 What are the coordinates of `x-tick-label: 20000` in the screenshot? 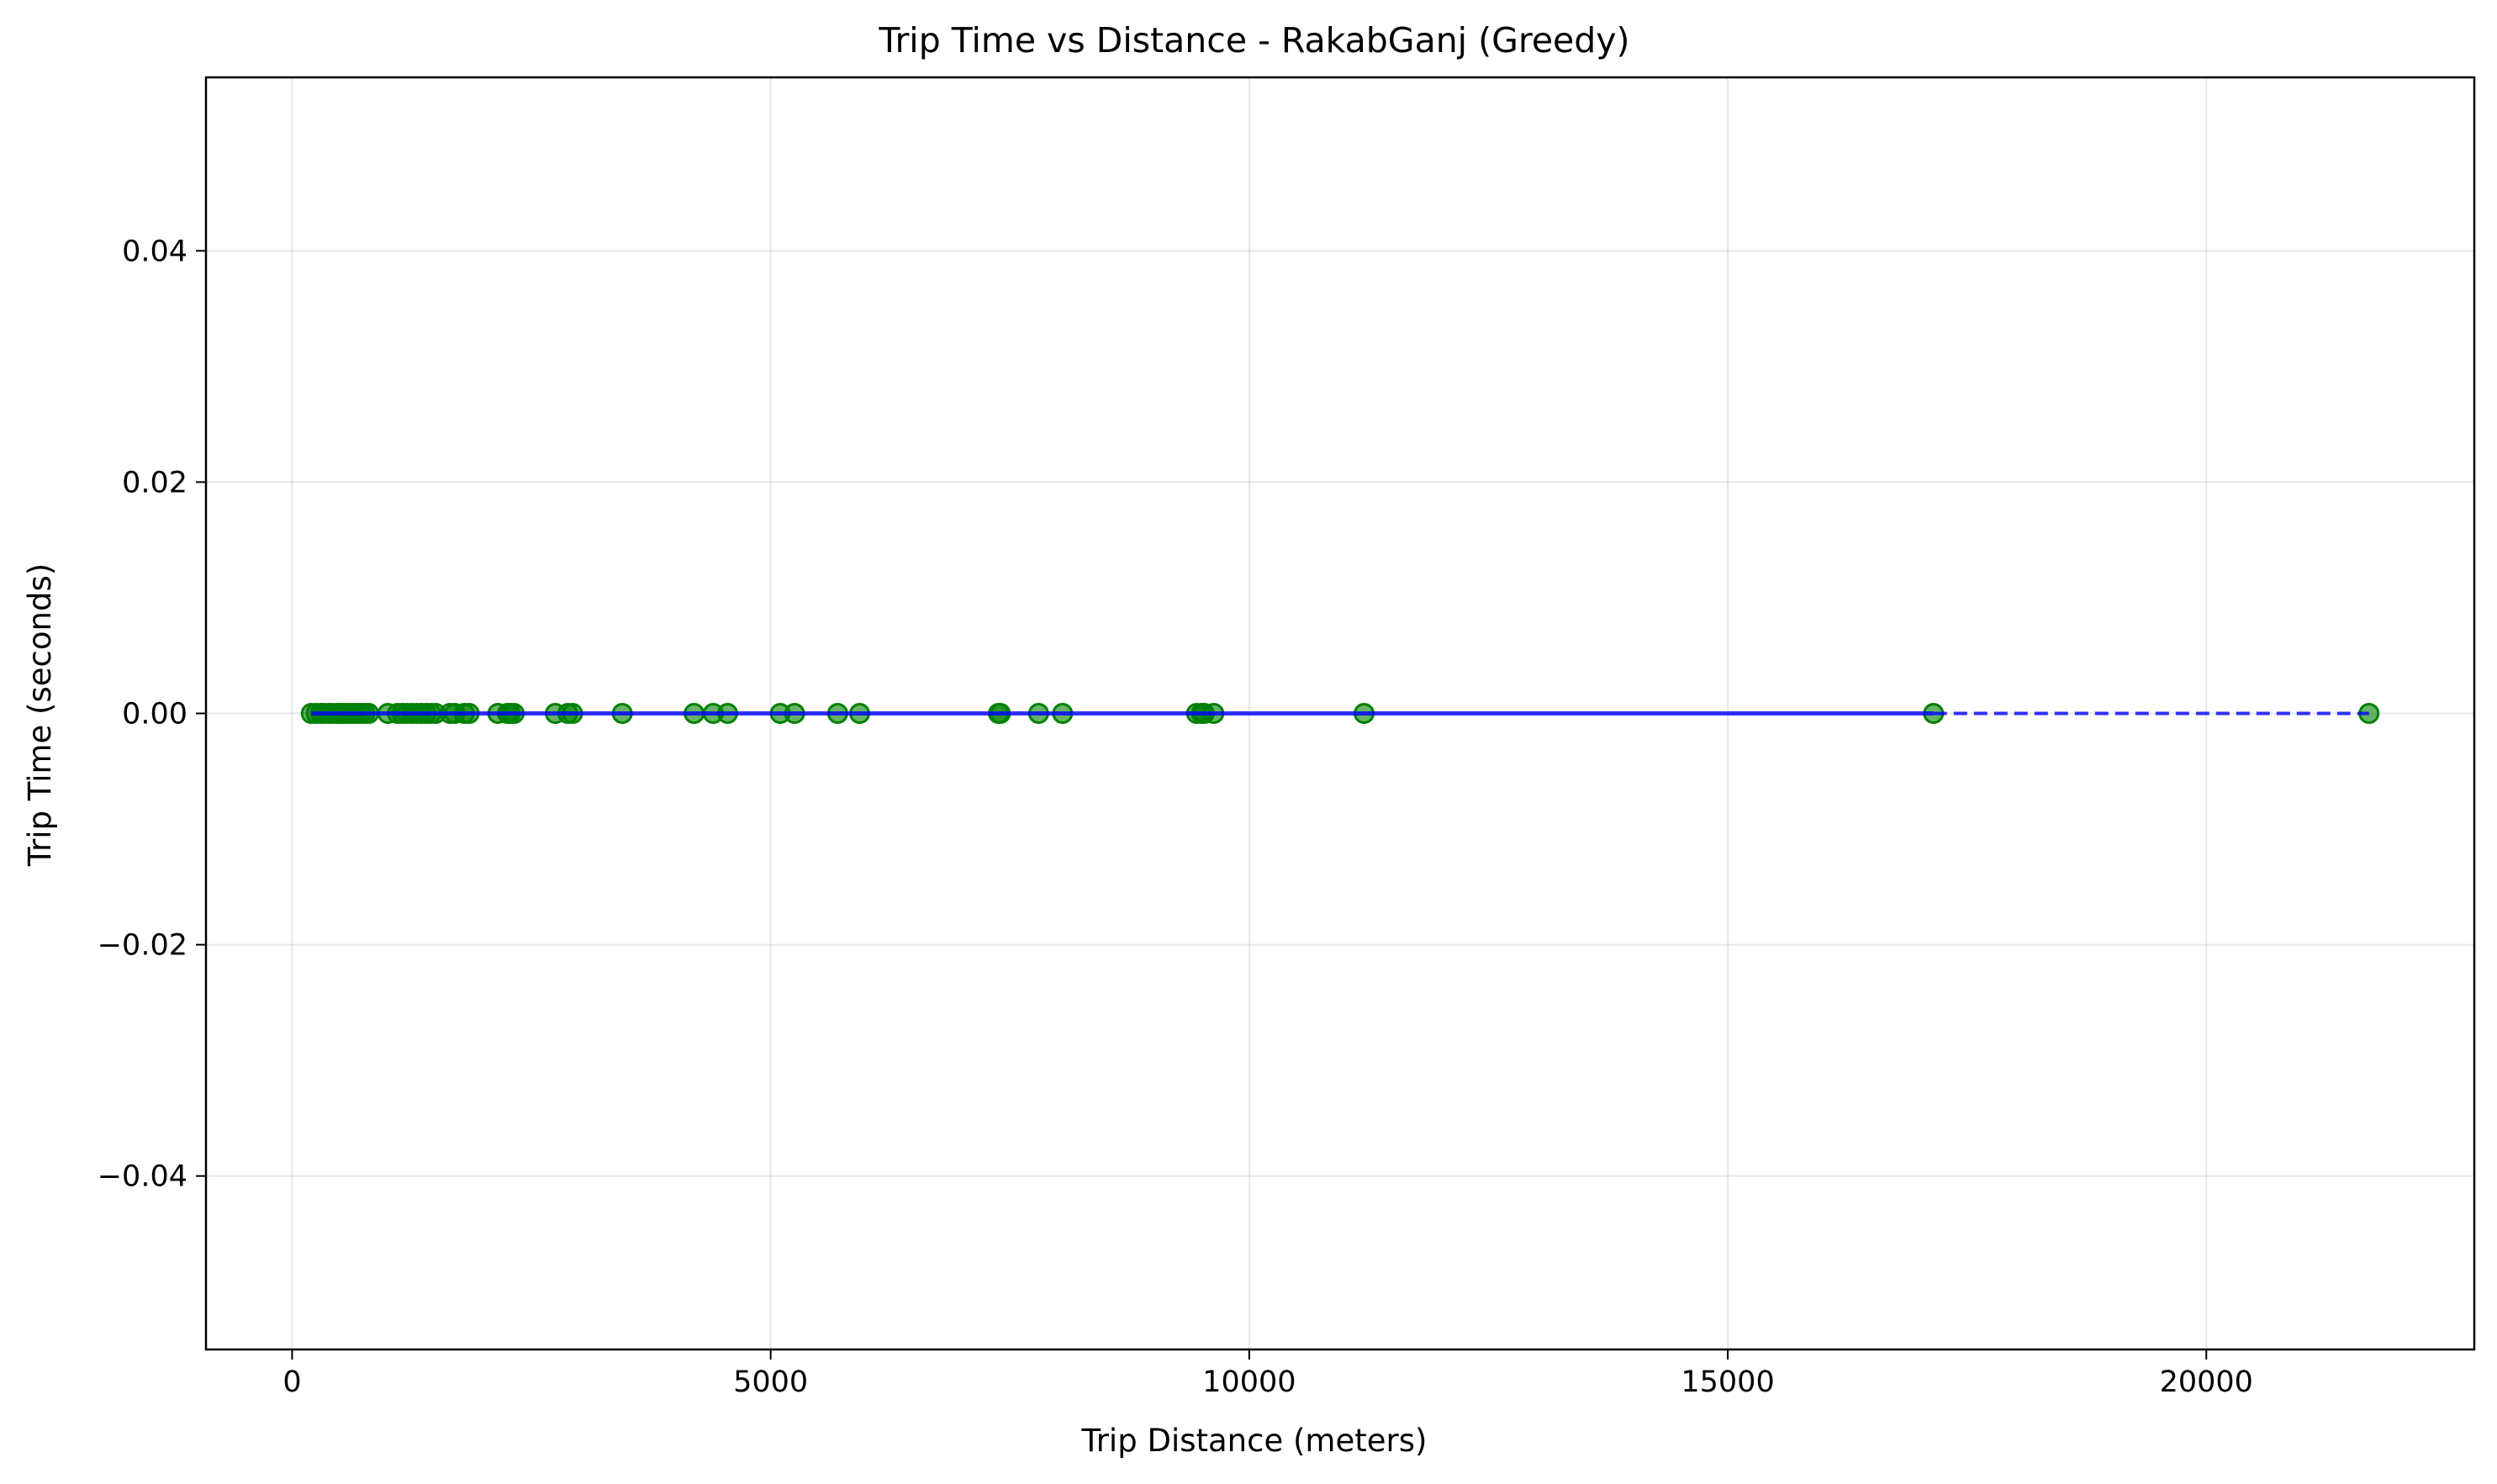 It's located at (2206, 1382).